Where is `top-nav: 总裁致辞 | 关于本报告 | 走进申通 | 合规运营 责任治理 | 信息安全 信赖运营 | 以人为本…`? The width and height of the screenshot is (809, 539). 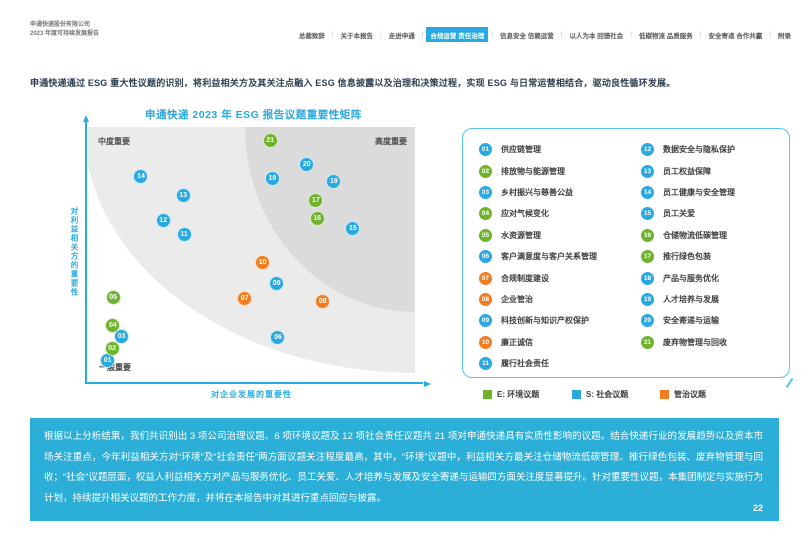
top-nav: 总裁致辞 | 关于本报告 | 走进申通 | 合规运营 责任治理 | 信息安全 信赖运营 | 以人为本… is located at coordinates (495, 34).